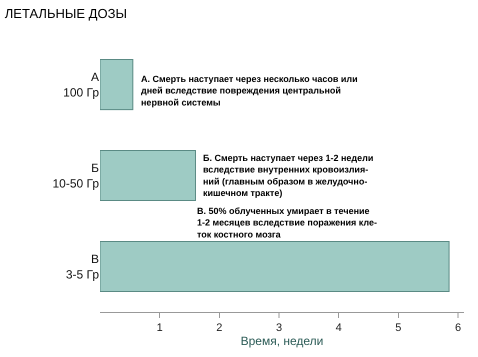 The image size is (478, 357). Describe the element at coordinates (159, 328) in the screenshot. I see `x-tick-label: 1` at that location.